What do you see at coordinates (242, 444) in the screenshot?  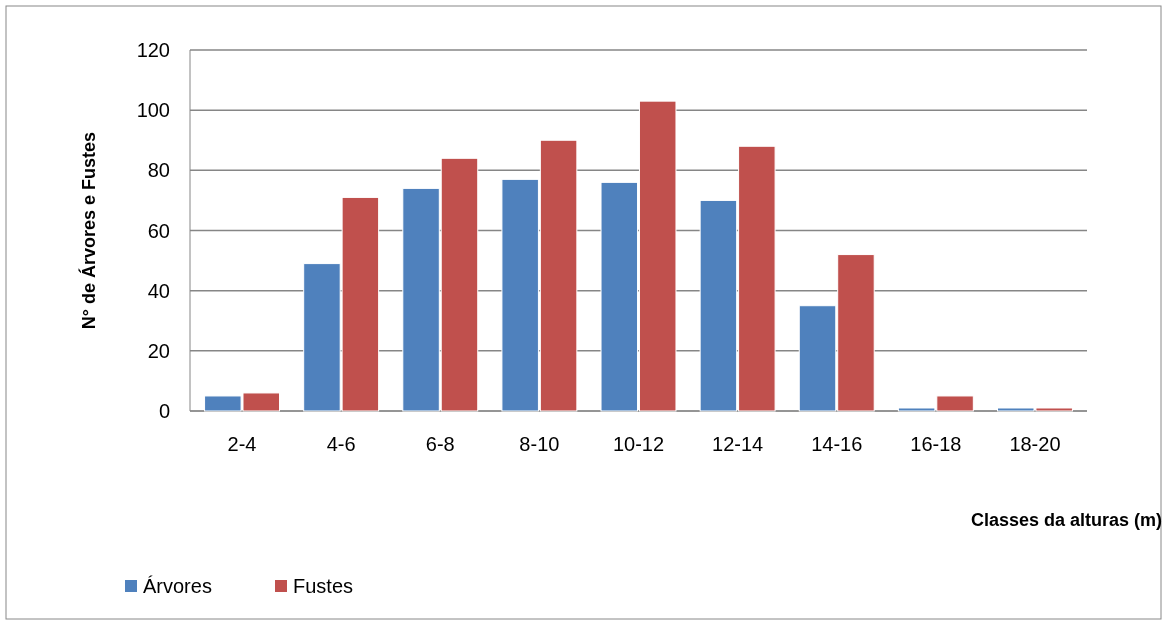 I see `x-tick-label: 2-4` at bounding box center [242, 444].